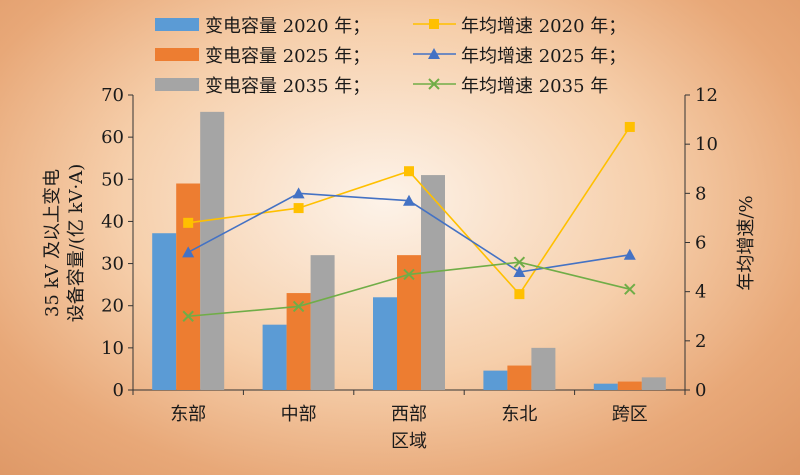  What do you see at coordinates (700, 341) in the screenshot?
I see `y2-tick-label: 2` at bounding box center [700, 341].